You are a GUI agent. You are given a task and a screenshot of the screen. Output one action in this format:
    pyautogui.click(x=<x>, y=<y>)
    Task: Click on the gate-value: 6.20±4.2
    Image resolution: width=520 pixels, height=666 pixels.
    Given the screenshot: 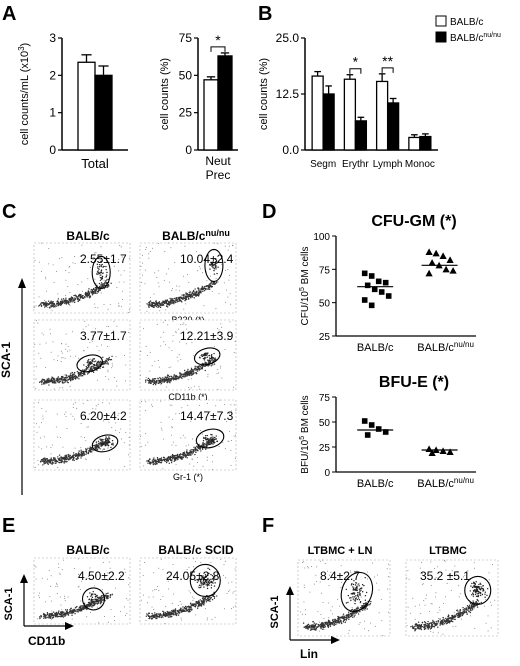 What is the action you would take?
    pyautogui.click(x=103, y=416)
    